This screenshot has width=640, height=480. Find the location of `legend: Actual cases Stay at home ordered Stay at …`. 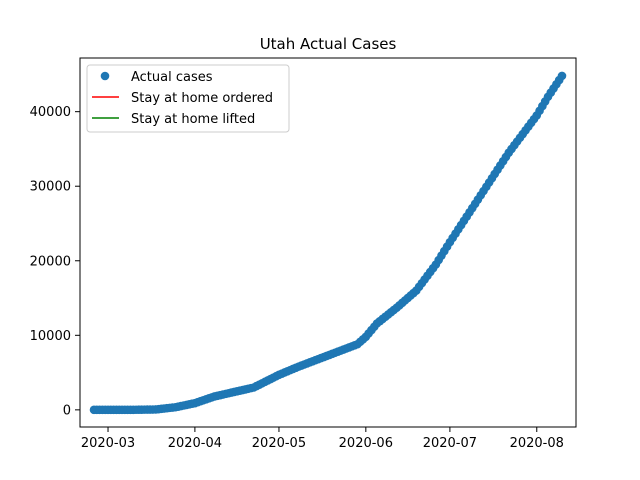

legend: Actual cases Stay at home ordered Stay at … is located at coordinates (188, 98).